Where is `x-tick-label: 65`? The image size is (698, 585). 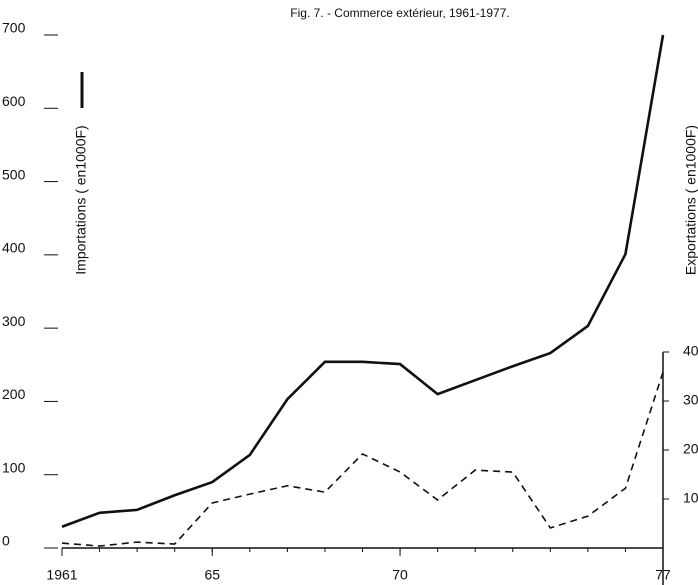 x-tick-label: 65 is located at coordinates (212, 575).